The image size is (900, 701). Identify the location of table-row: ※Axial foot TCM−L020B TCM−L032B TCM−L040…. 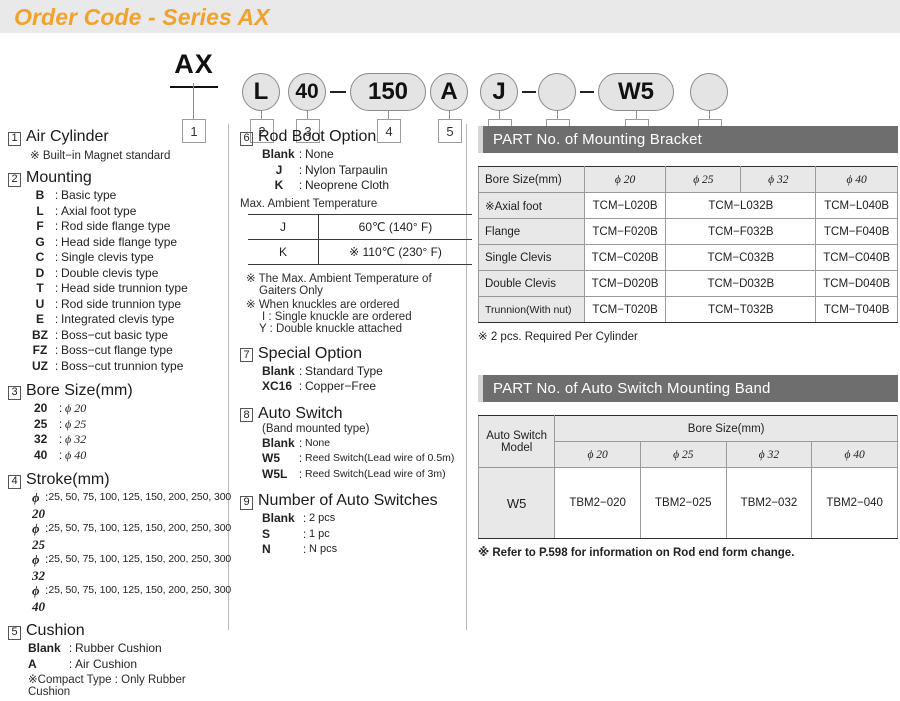
(688, 205).